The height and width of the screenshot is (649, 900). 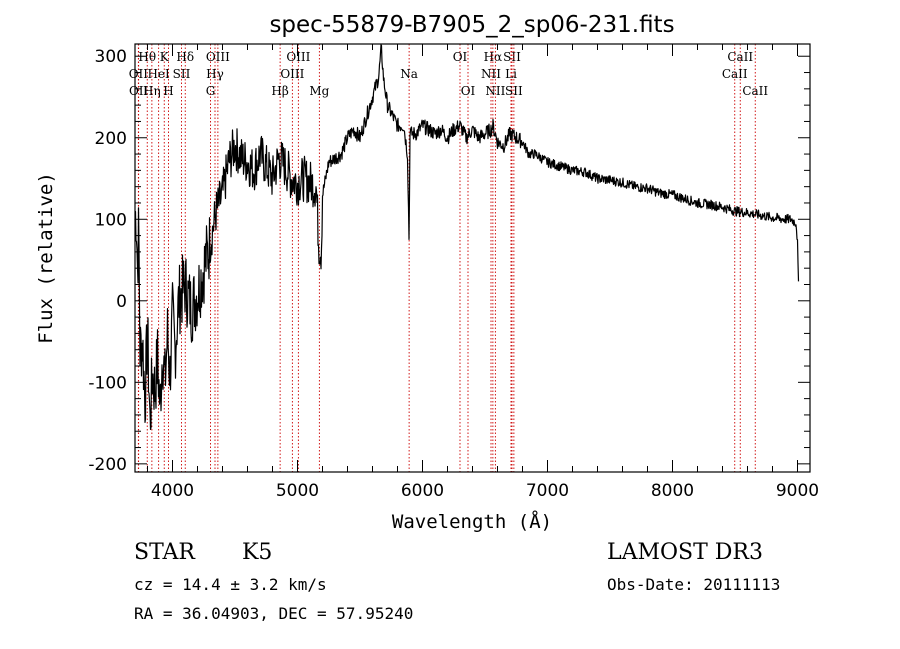 What do you see at coordinates (755, 91) in the screenshot?
I see `line-marker-label-27: CaII` at bounding box center [755, 91].